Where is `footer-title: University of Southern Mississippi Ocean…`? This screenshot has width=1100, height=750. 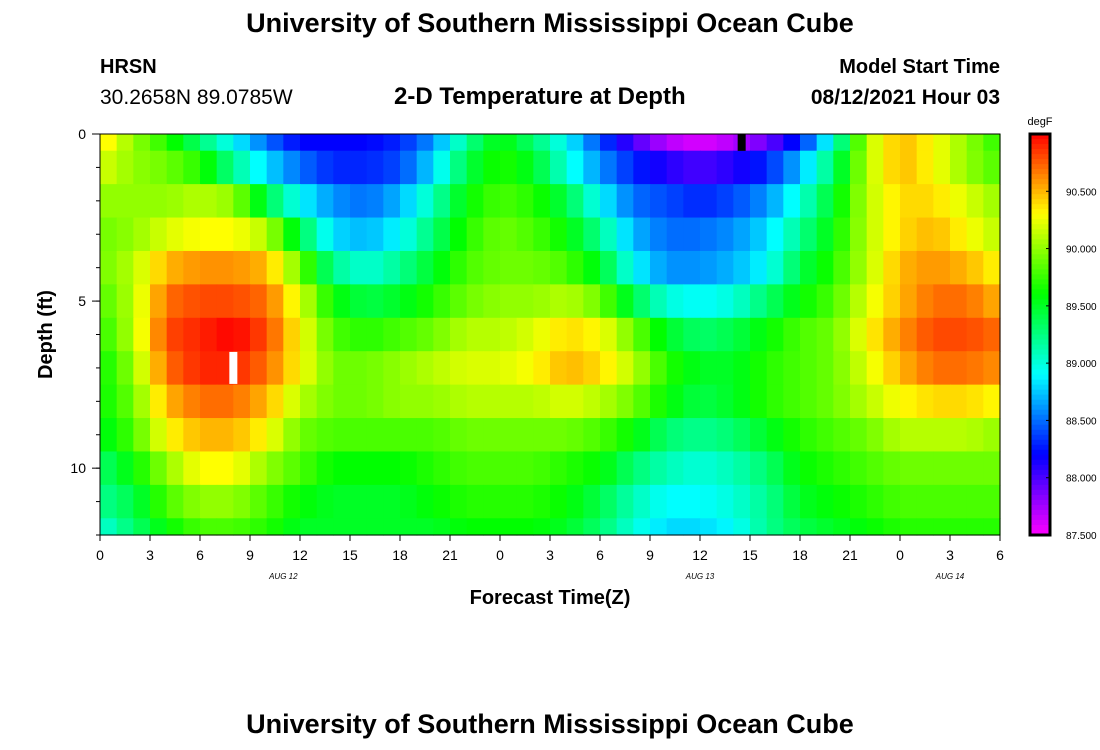 footer-title: University of Southern Mississippi Ocean… is located at coordinates (550, 724).